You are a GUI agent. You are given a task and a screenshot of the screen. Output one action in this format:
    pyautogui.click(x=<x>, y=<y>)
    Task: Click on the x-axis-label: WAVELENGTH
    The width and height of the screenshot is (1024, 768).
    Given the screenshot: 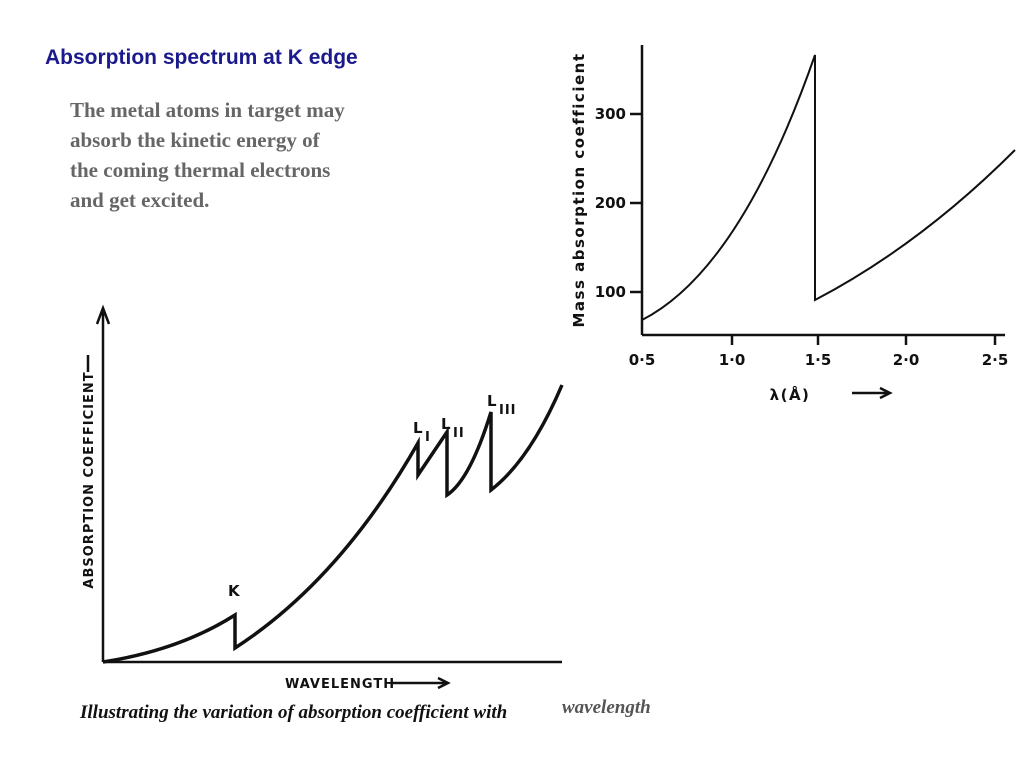 What is the action you would take?
    pyautogui.click(x=340, y=684)
    